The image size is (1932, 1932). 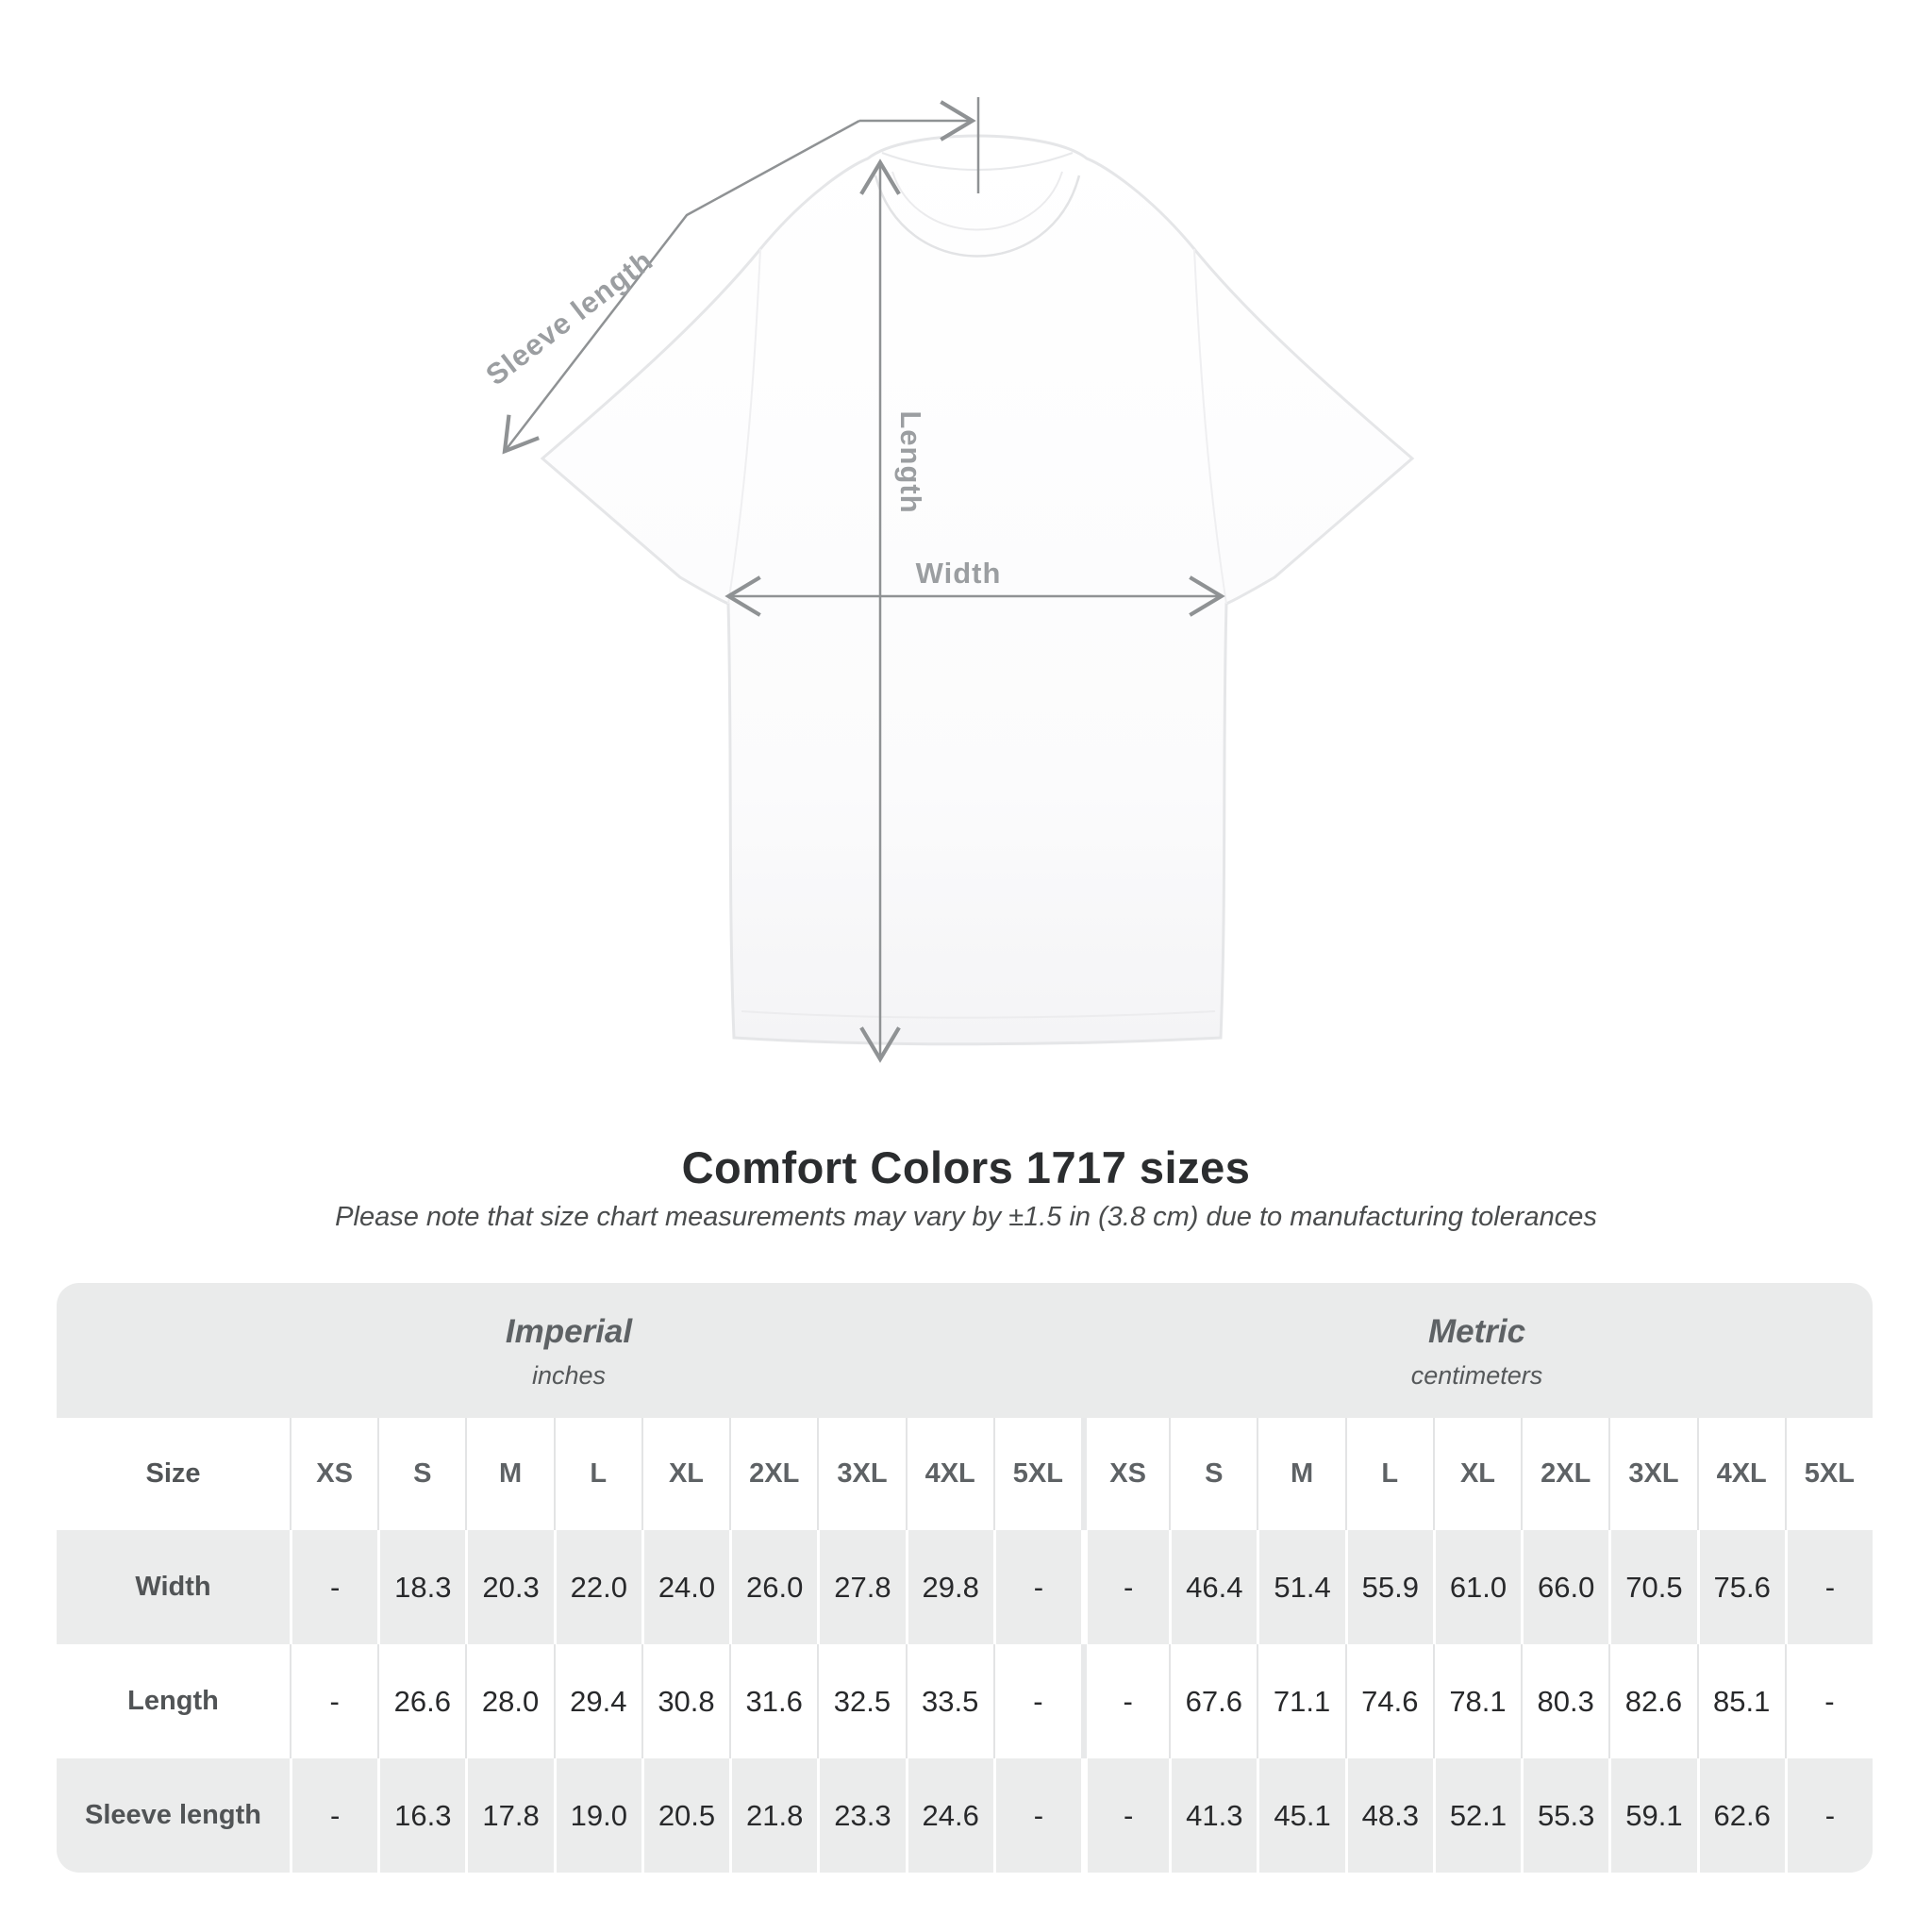 I want to click on value-cell-metric: 67.6, so click(x=1213, y=1701).